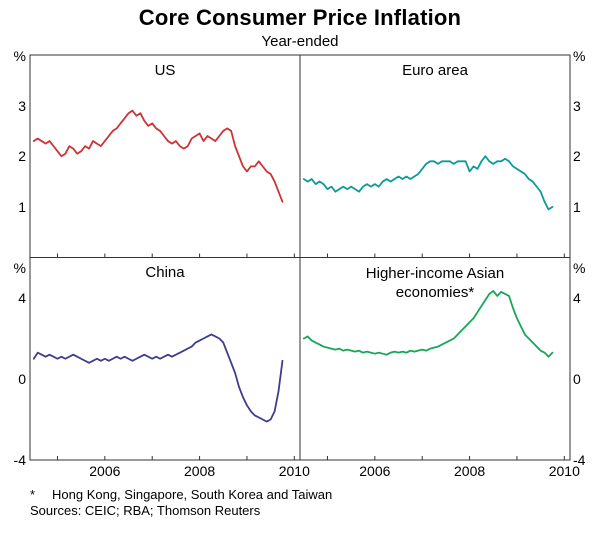  I want to click on panel-title-higher-income-asia: Higher-income Asian economies*, so click(435, 283).